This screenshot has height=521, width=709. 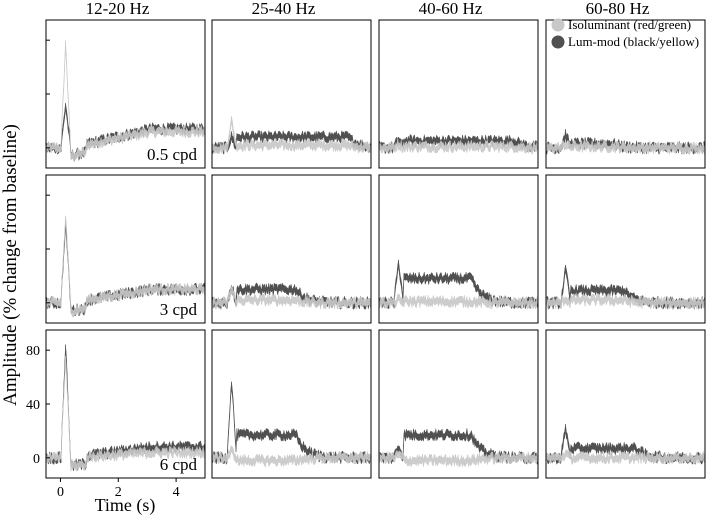 I want to click on panel-r0-c2, so click(x=458, y=94).